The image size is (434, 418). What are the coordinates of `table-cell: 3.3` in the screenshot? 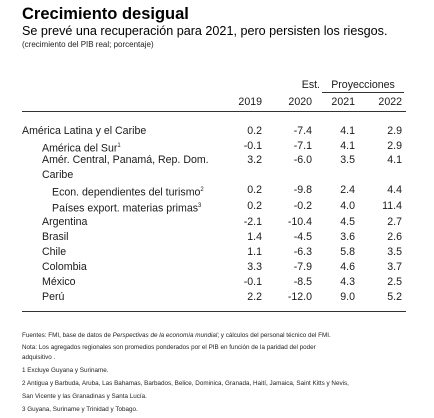 It's located at (254, 267).